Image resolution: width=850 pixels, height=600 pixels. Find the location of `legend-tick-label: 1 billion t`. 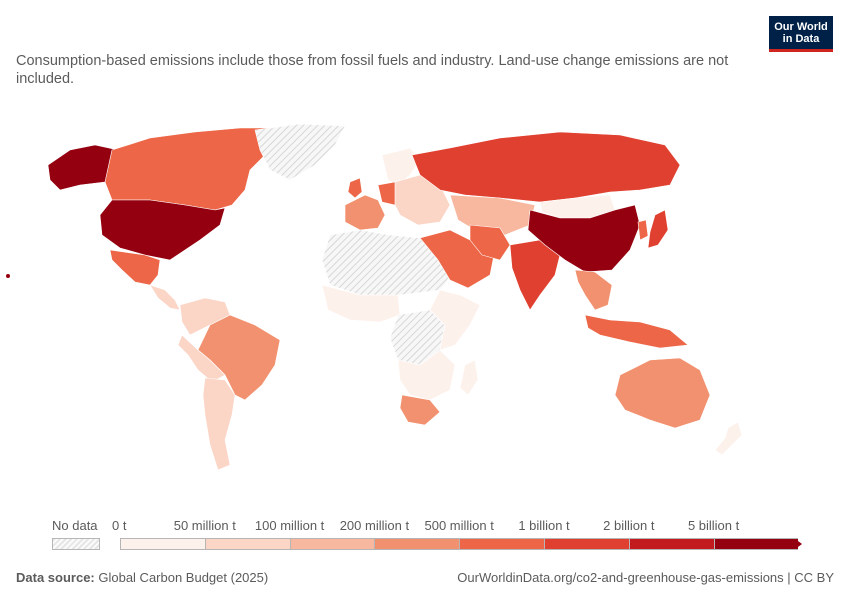

legend-tick-label: 1 billion t is located at coordinates (544, 525).